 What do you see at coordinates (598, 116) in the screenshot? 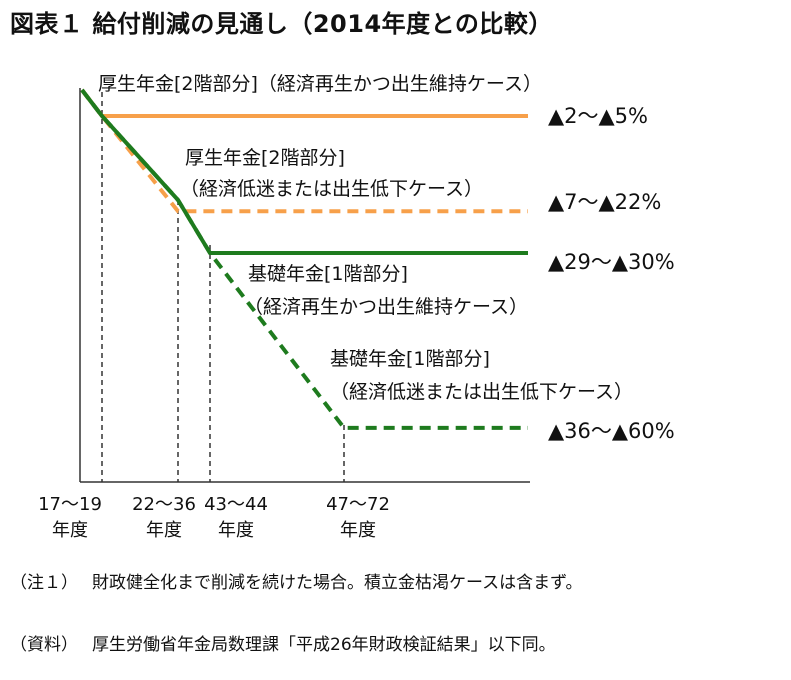
I see `range-kosei-keizai-saisei: ▲2～▲5%` at bounding box center [598, 116].